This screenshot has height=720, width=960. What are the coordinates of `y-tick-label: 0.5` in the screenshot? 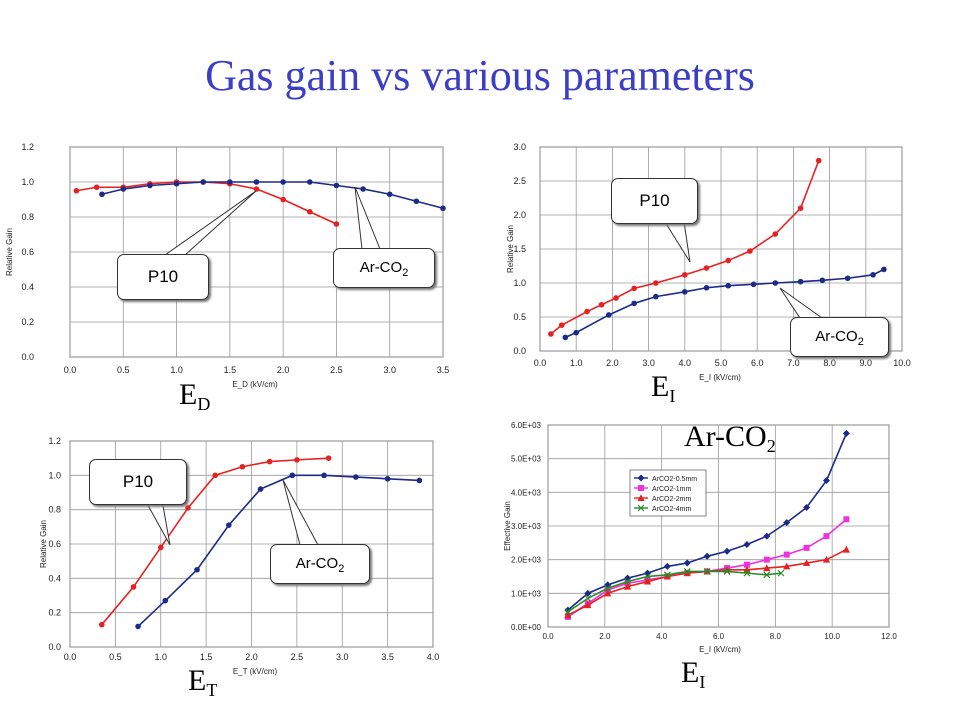 It's located at (519, 317).